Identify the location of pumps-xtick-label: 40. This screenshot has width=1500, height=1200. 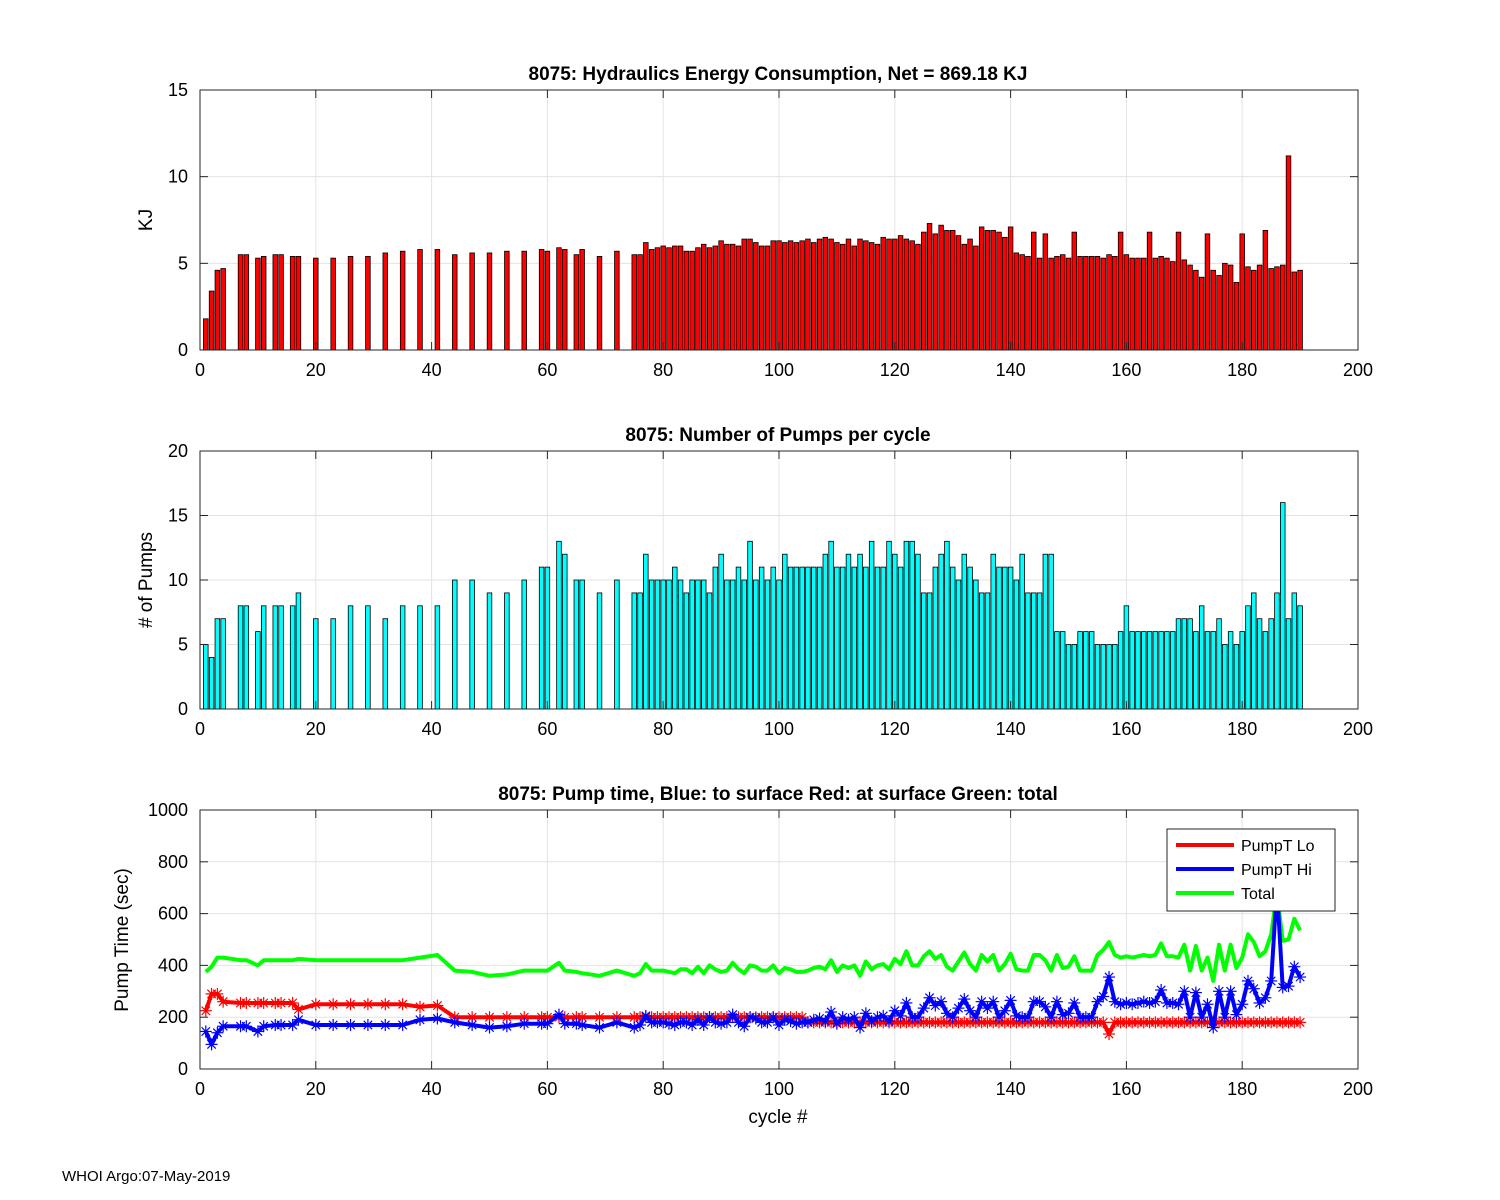
(432, 729).